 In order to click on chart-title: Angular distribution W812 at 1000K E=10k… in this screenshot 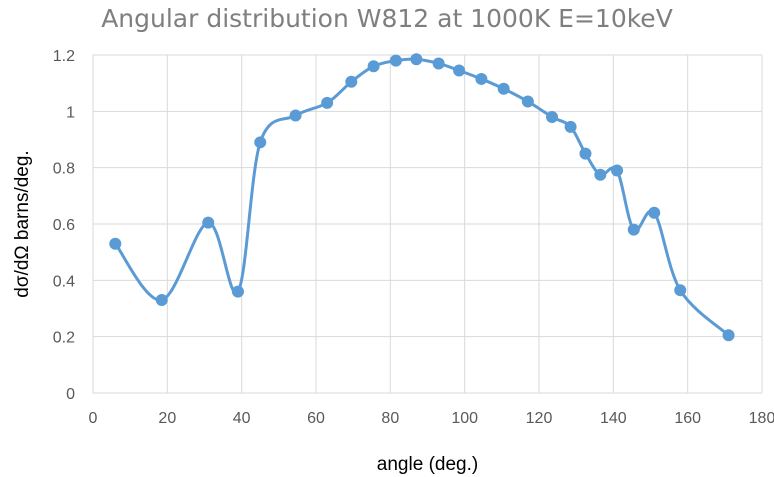, I will do `click(387, 18)`.